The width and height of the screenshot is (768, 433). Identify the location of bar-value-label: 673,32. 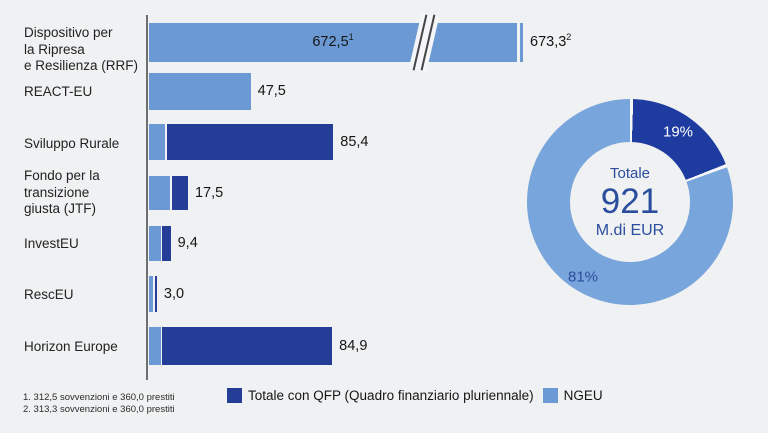
(551, 41).